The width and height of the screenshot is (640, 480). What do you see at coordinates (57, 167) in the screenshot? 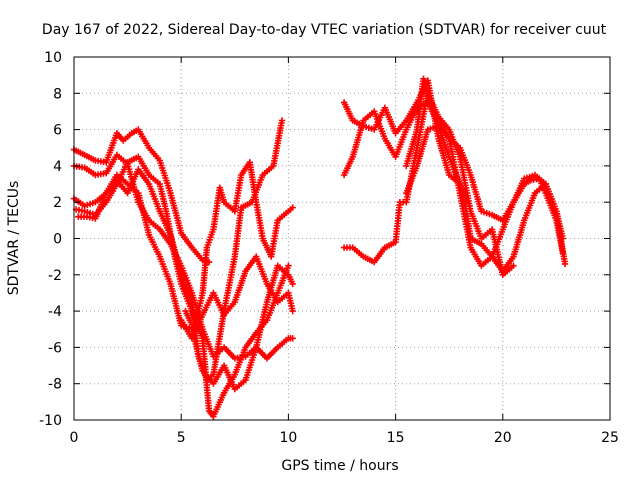
I see `y-tick-label: 4` at bounding box center [57, 167].